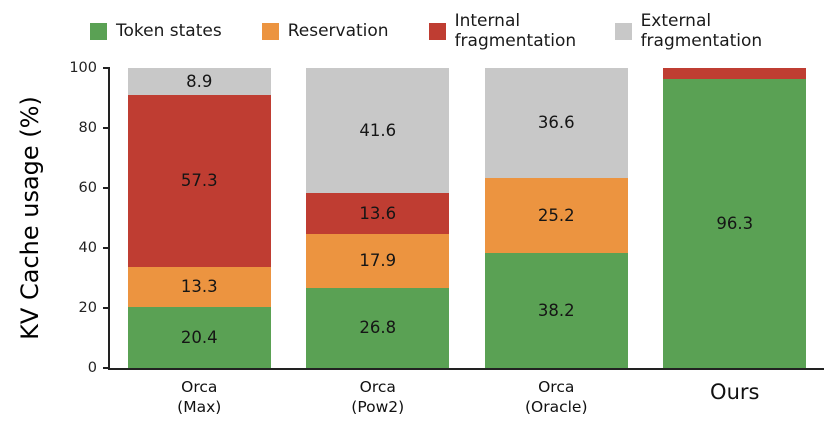 The image size is (839, 429). What do you see at coordinates (378, 397) in the screenshot?
I see `x-tick-label: Orca (Pow2)` at bounding box center [378, 397].